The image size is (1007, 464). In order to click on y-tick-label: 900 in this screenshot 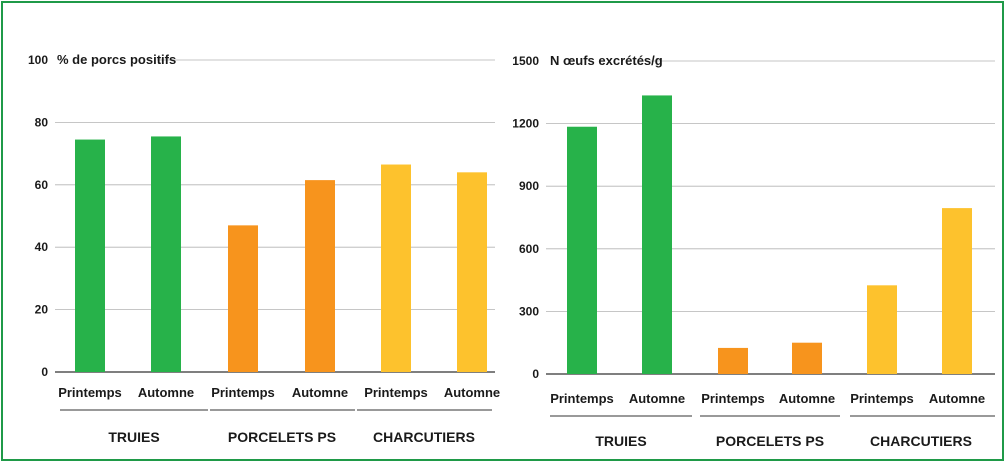, I will do `click(529, 186)`.